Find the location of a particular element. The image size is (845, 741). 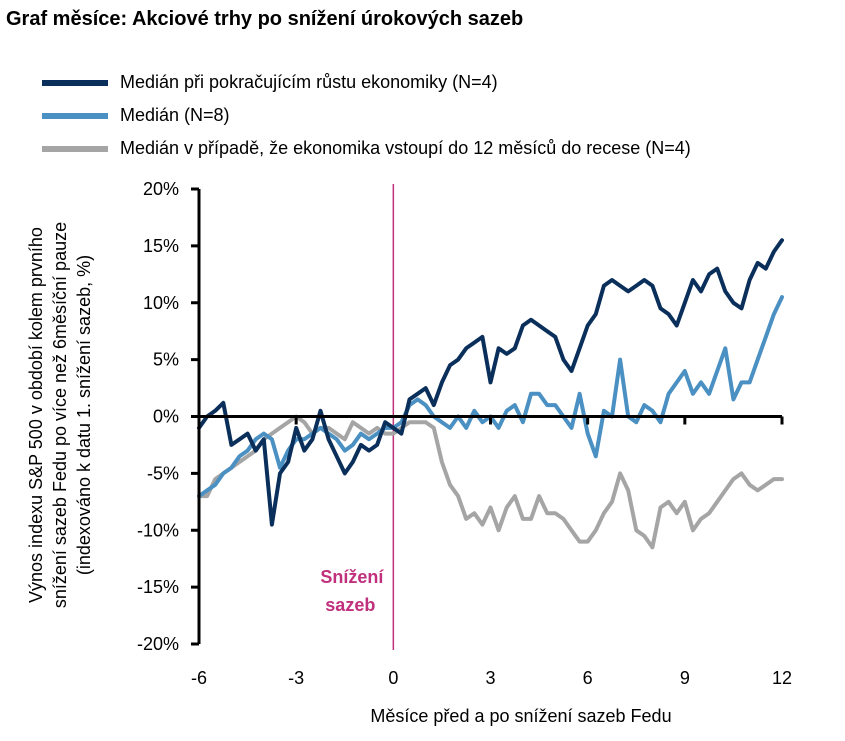

y-tick-label: 20% is located at coordinates (161, 189).